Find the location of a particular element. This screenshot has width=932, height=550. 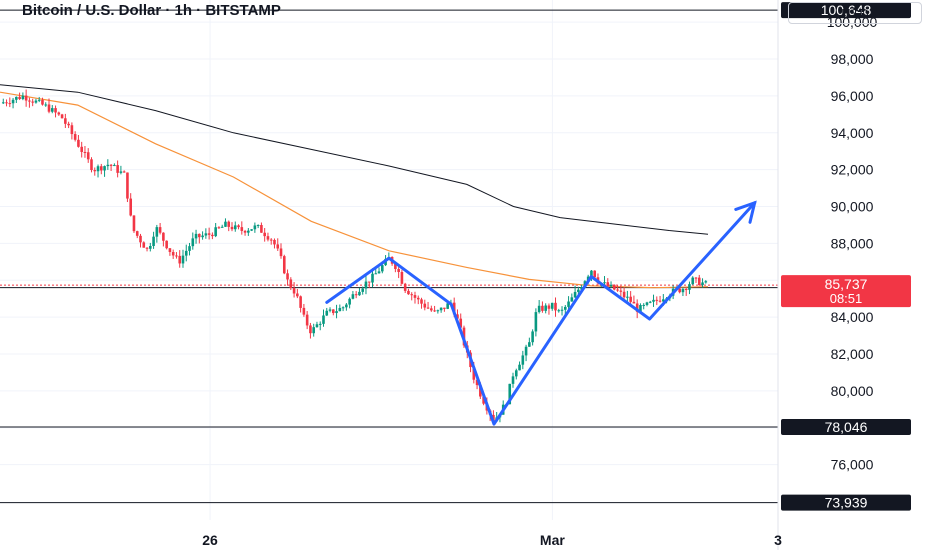

current-price-tag is located at coordinates (846, 291).